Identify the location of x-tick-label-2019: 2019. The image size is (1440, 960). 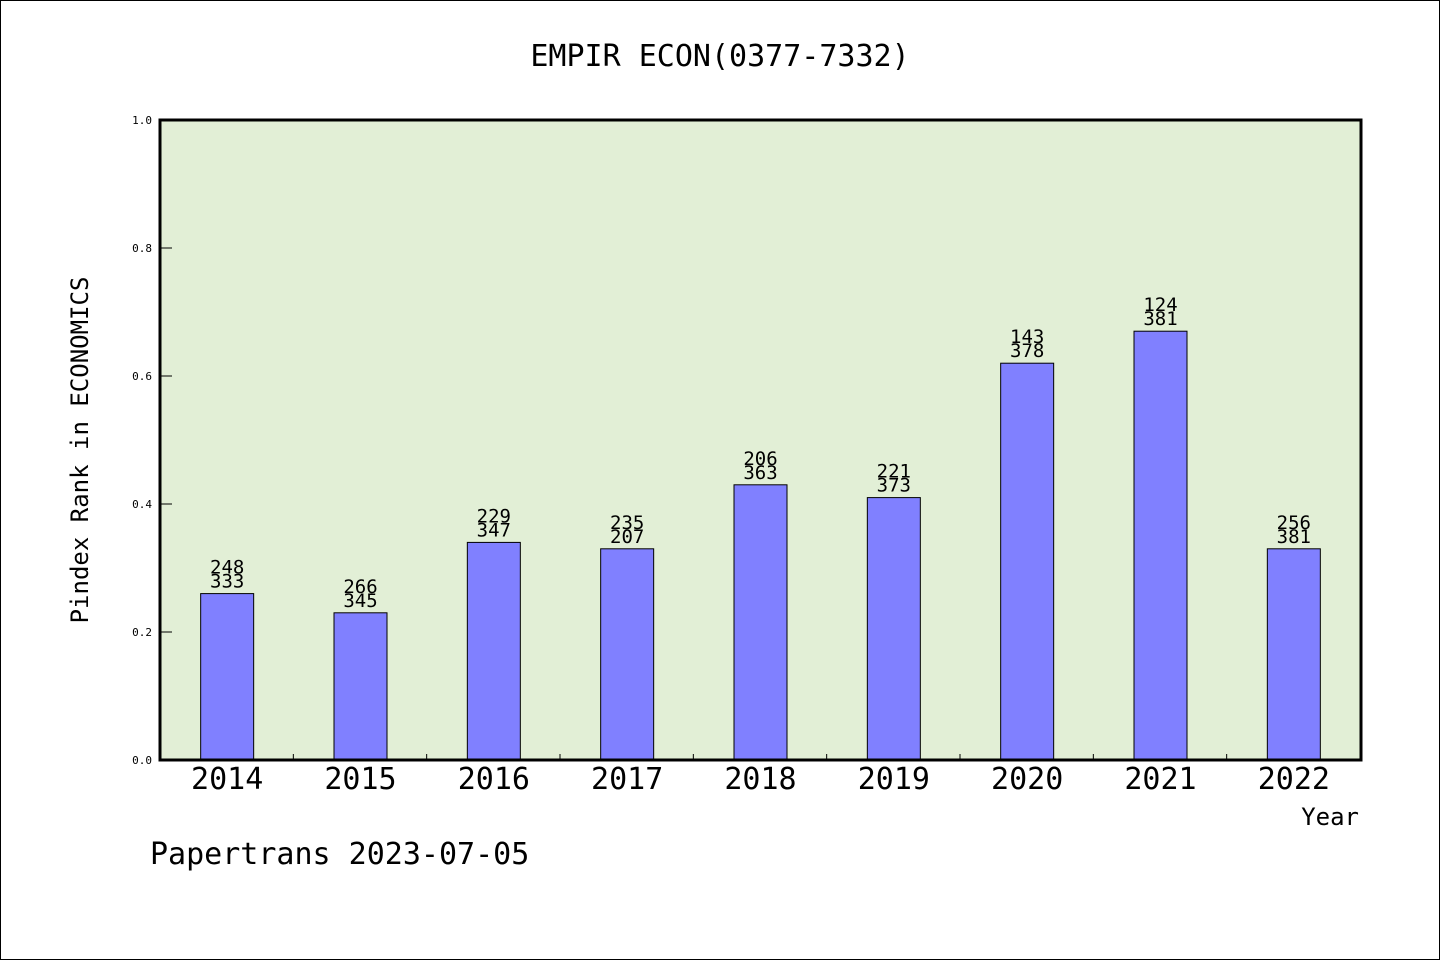
(894, 779).